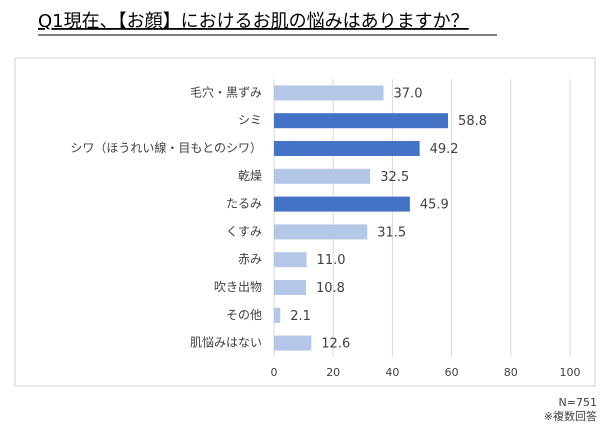  I want to click on y-tick-label: たるみ, so click(244, 204).